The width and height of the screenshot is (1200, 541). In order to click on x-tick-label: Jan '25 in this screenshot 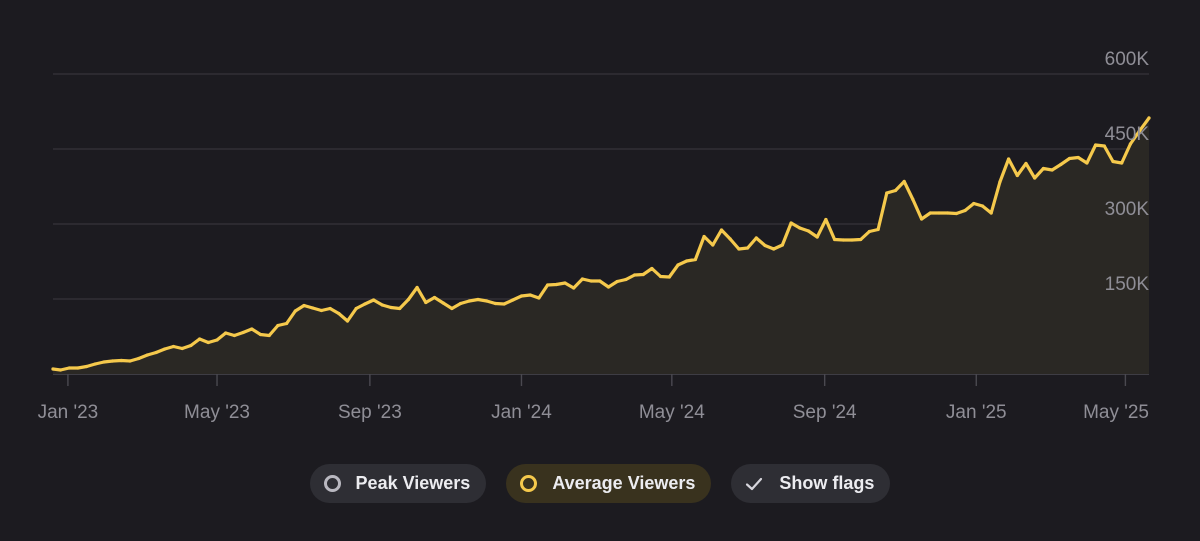, I will do `click(976, 412)`.